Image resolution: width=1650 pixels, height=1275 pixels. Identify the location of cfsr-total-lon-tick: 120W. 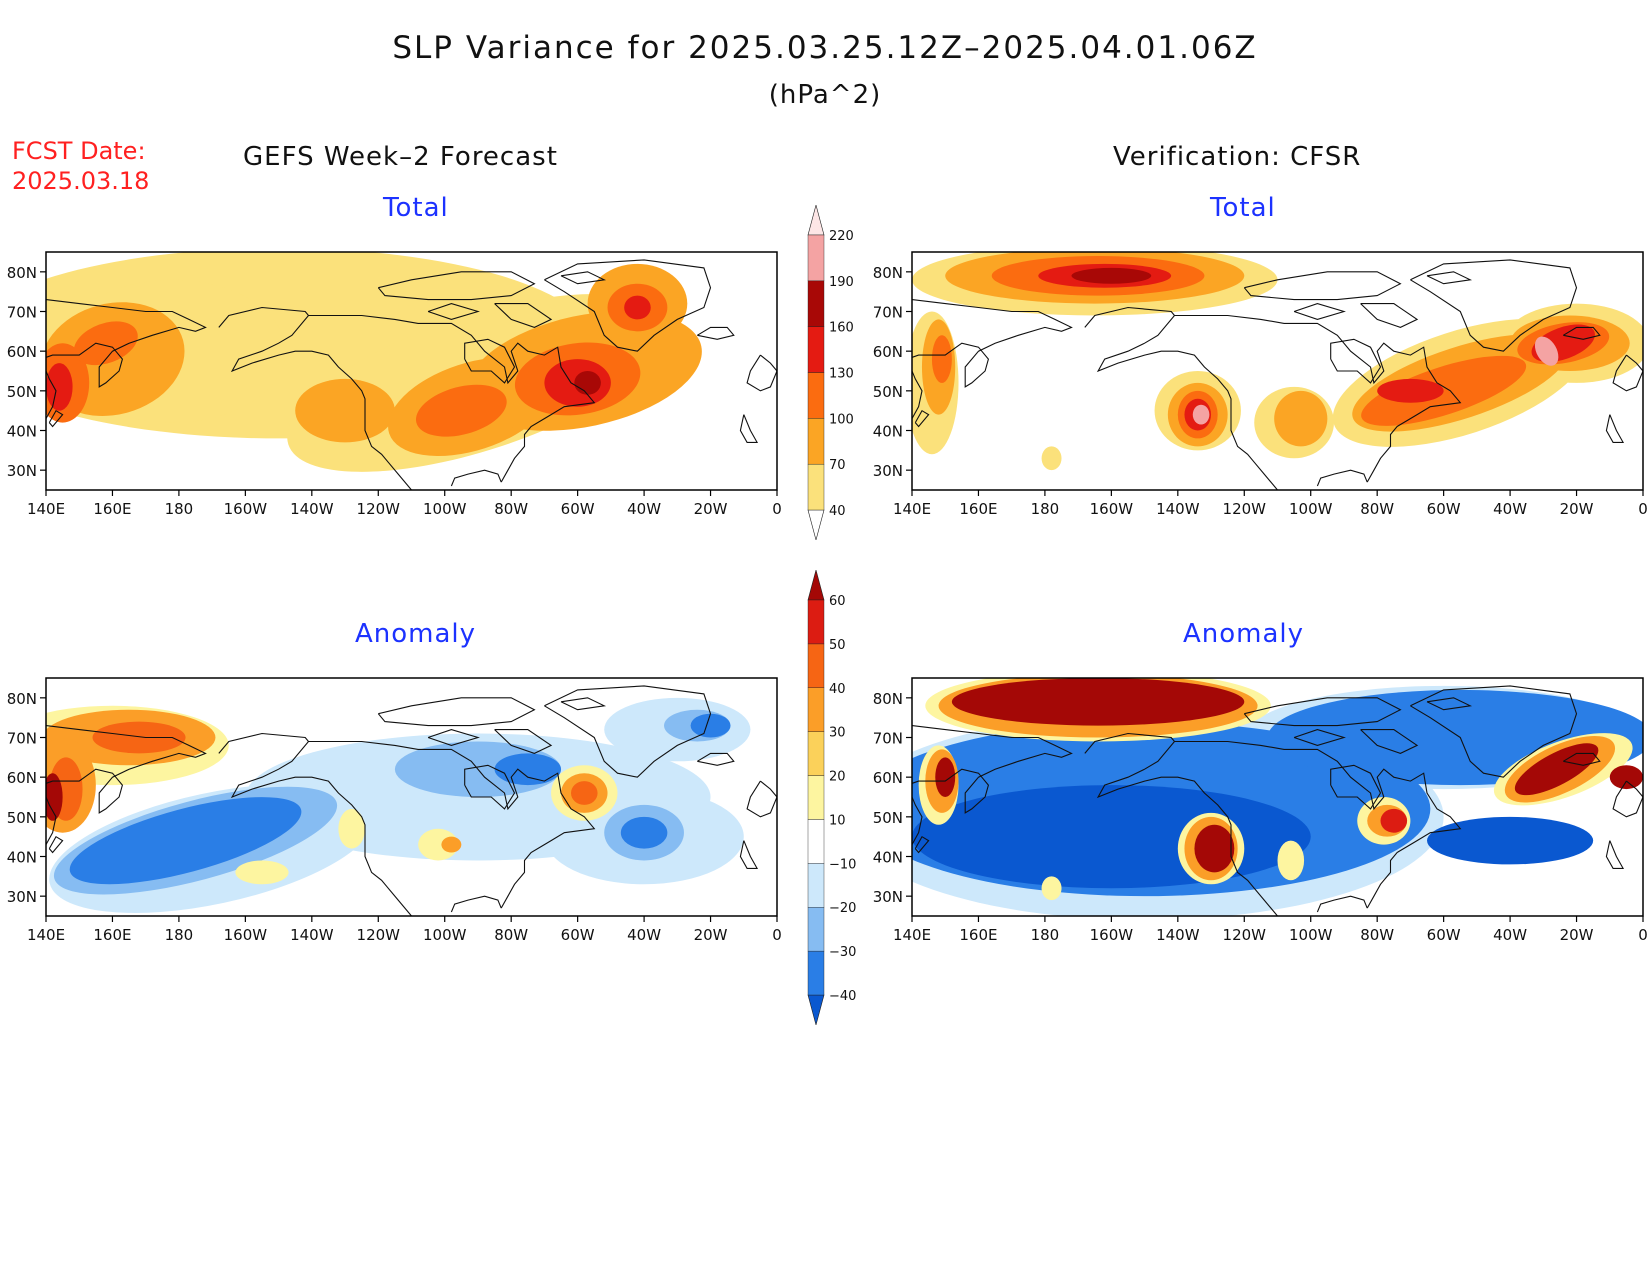
(1245, 509).